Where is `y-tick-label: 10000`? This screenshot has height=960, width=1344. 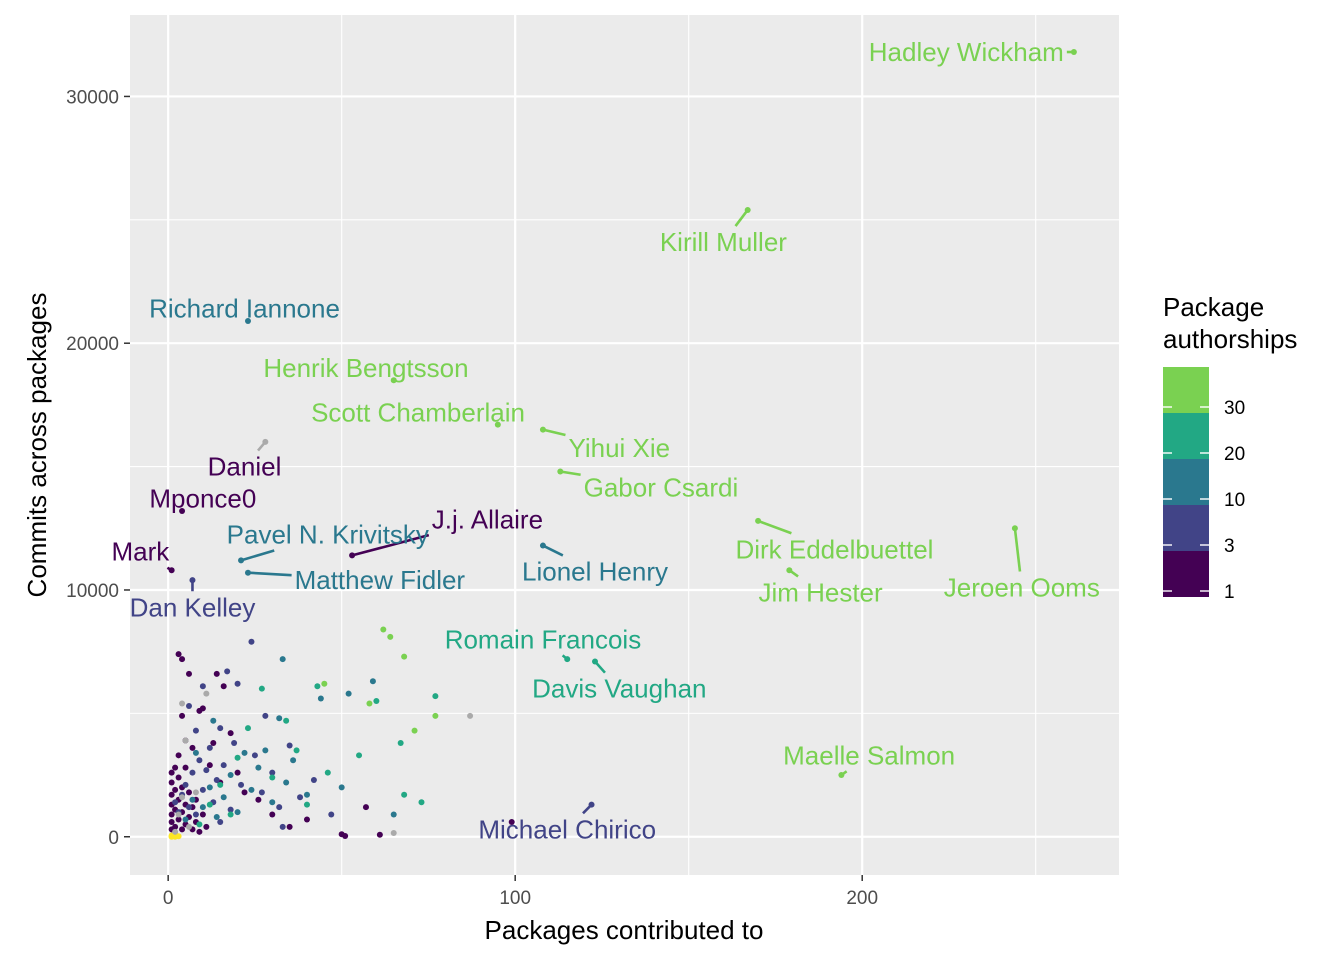
y-tick-label: 10000 is located at coordinates (92, 591).